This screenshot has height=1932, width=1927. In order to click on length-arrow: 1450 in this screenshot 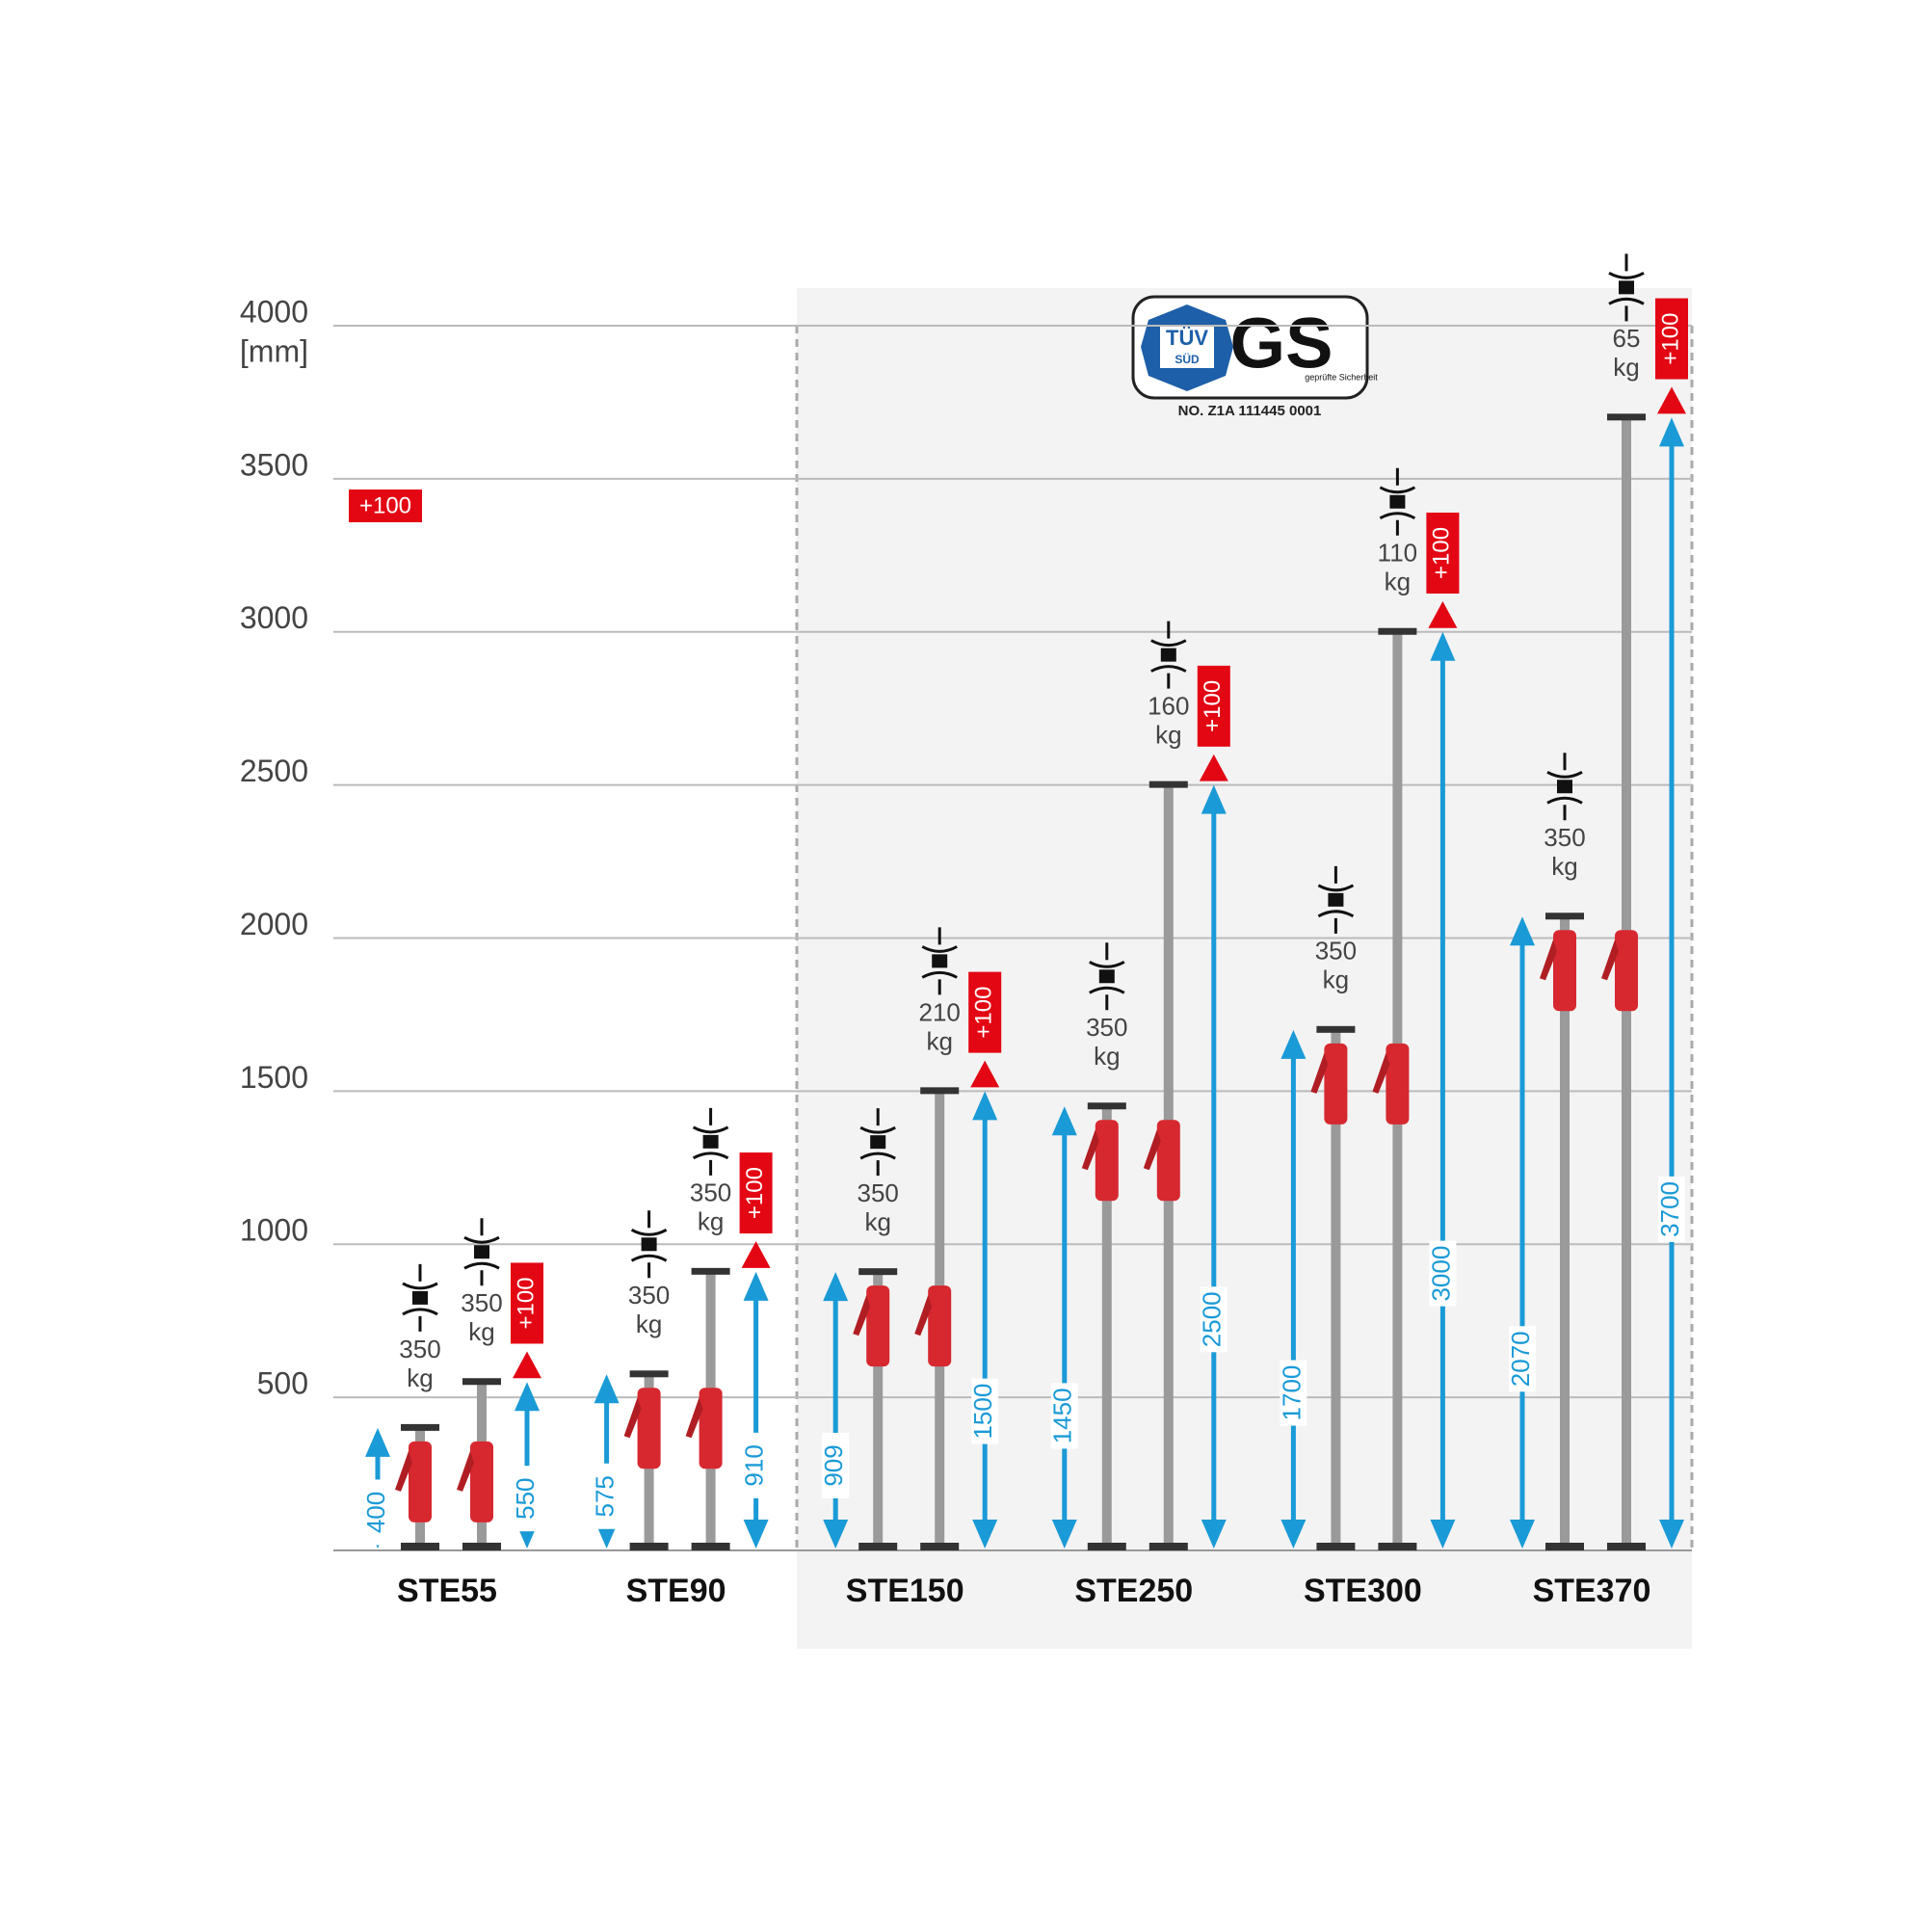, I will do `click(1063, 1327)`.